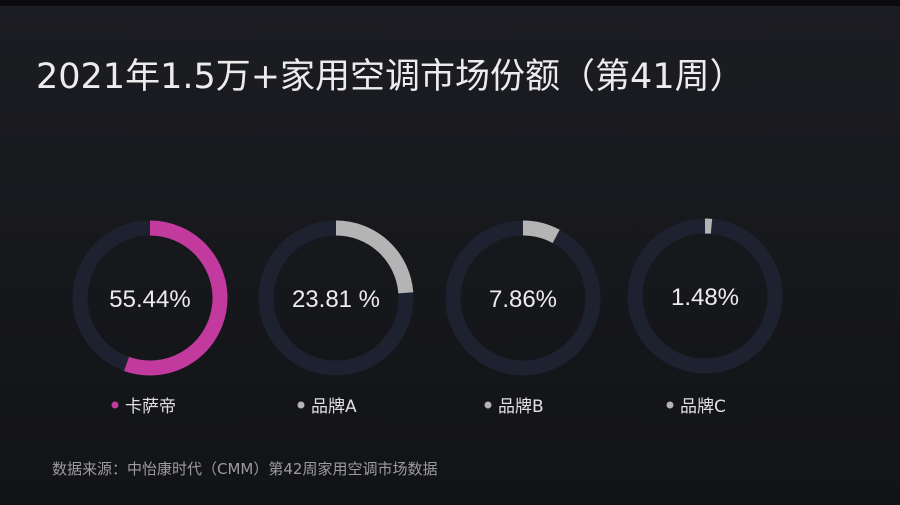  Describe the element at coordinates (334, 407) in the screenshot. I see `legend-label: 品牌A` at that location.